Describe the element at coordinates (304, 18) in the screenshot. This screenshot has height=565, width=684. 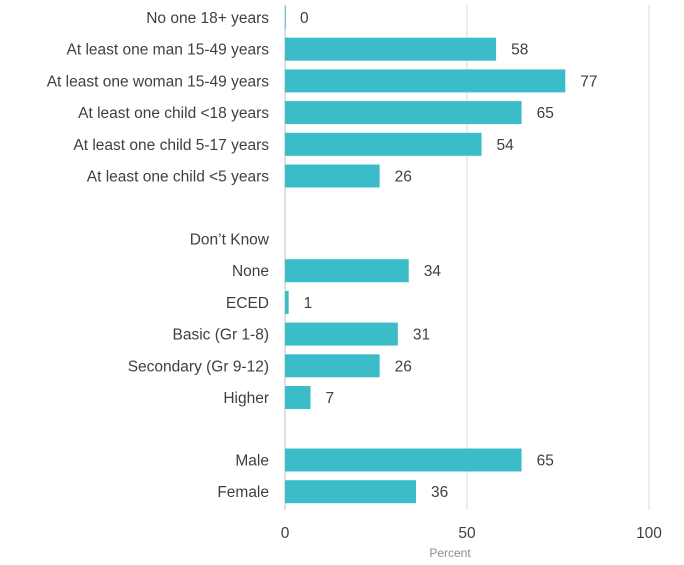
I see `data-label: 0` at that location.